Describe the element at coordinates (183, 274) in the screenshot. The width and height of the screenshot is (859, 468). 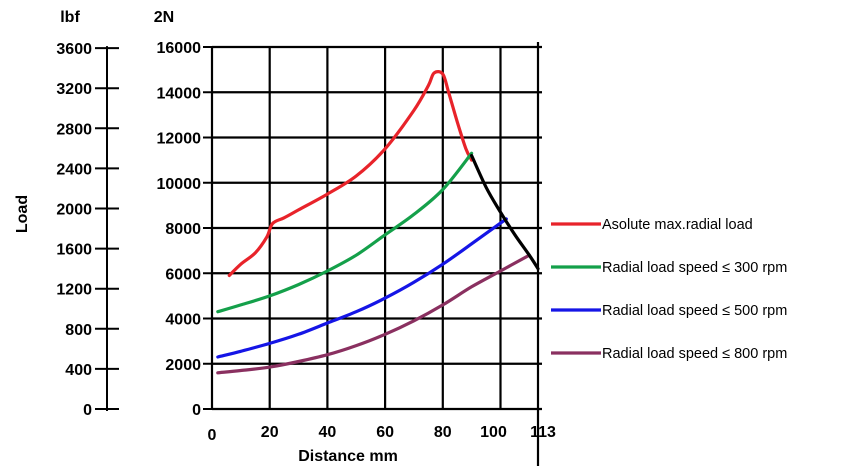
I see `y-tick-label-n: 6000` at that location.